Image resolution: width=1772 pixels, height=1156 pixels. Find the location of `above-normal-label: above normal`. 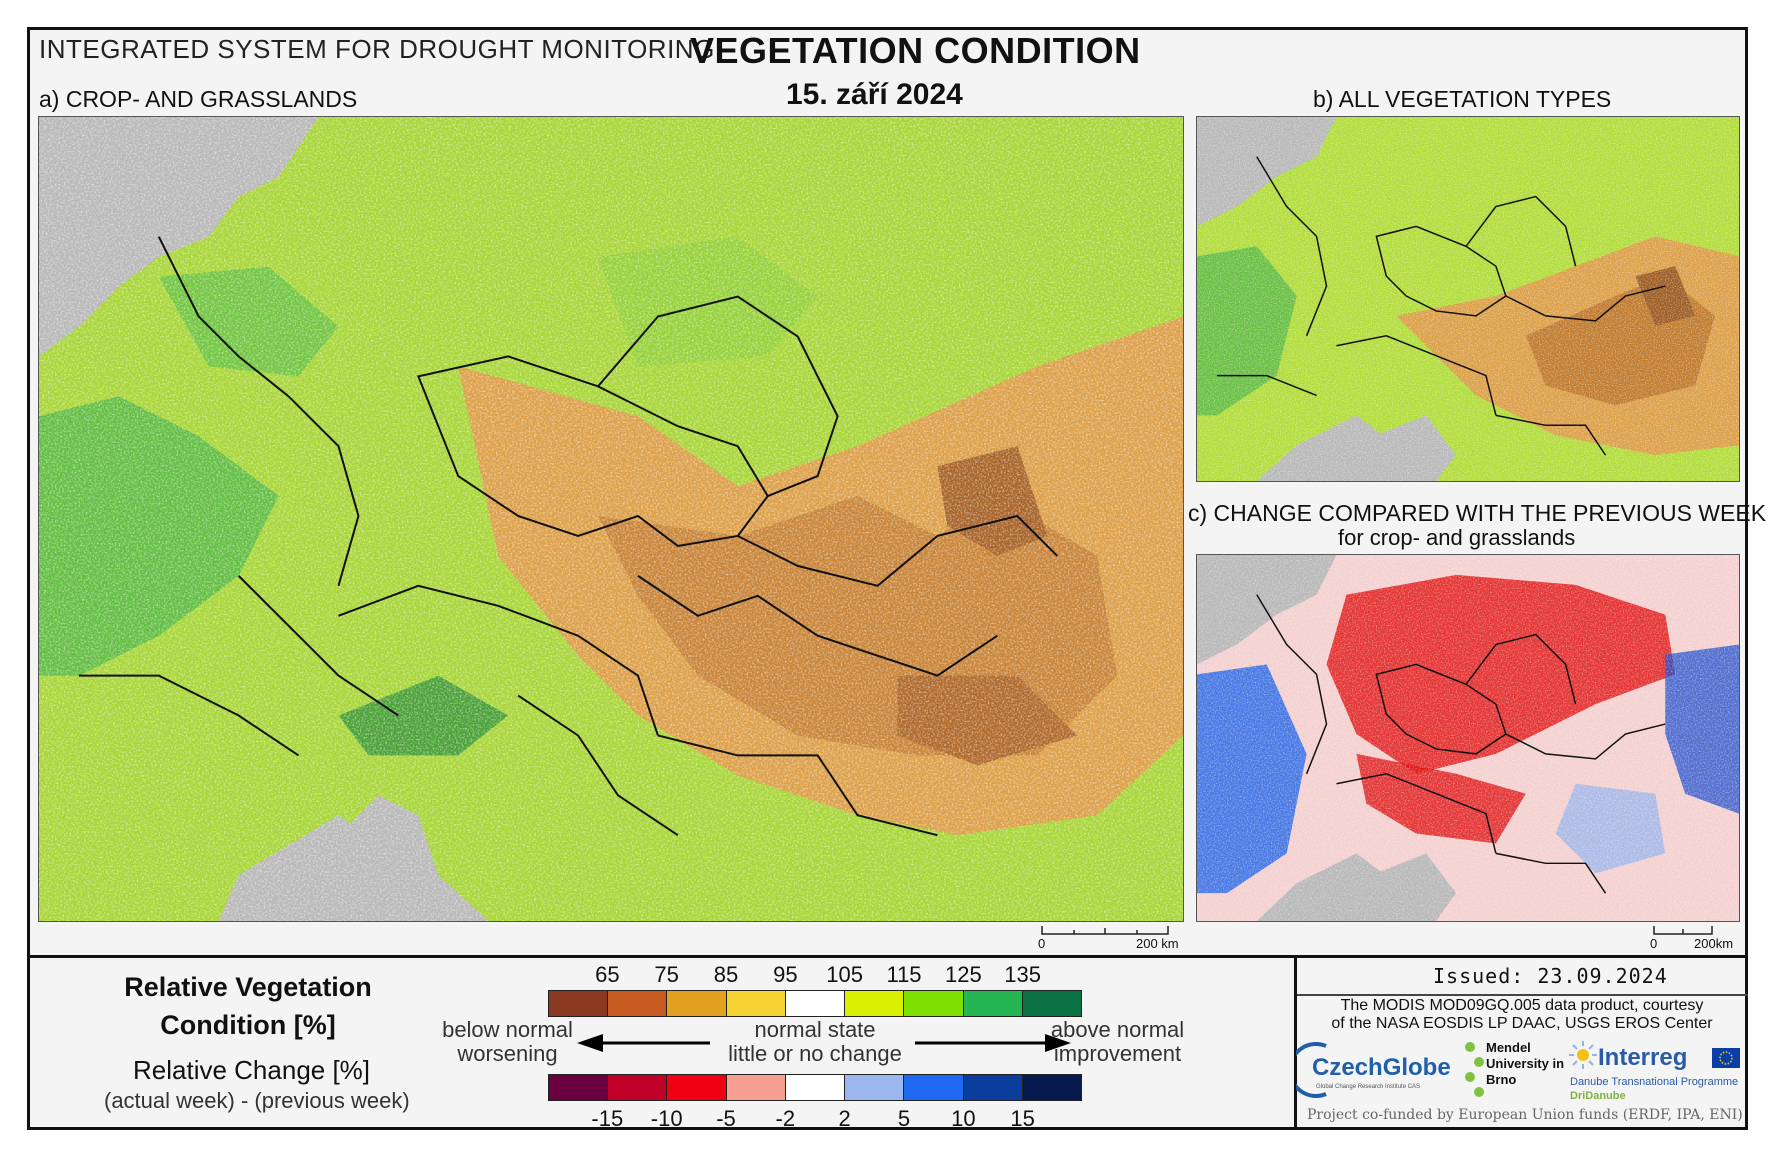

above-normal-label: above normal is located at coordinates (1117, 1029).